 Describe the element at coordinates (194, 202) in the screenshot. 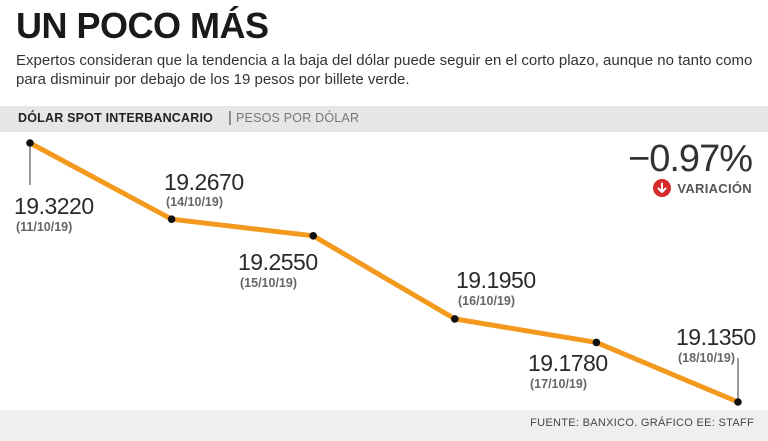

I see `x-tick-label: (14/10/19)` at that location.